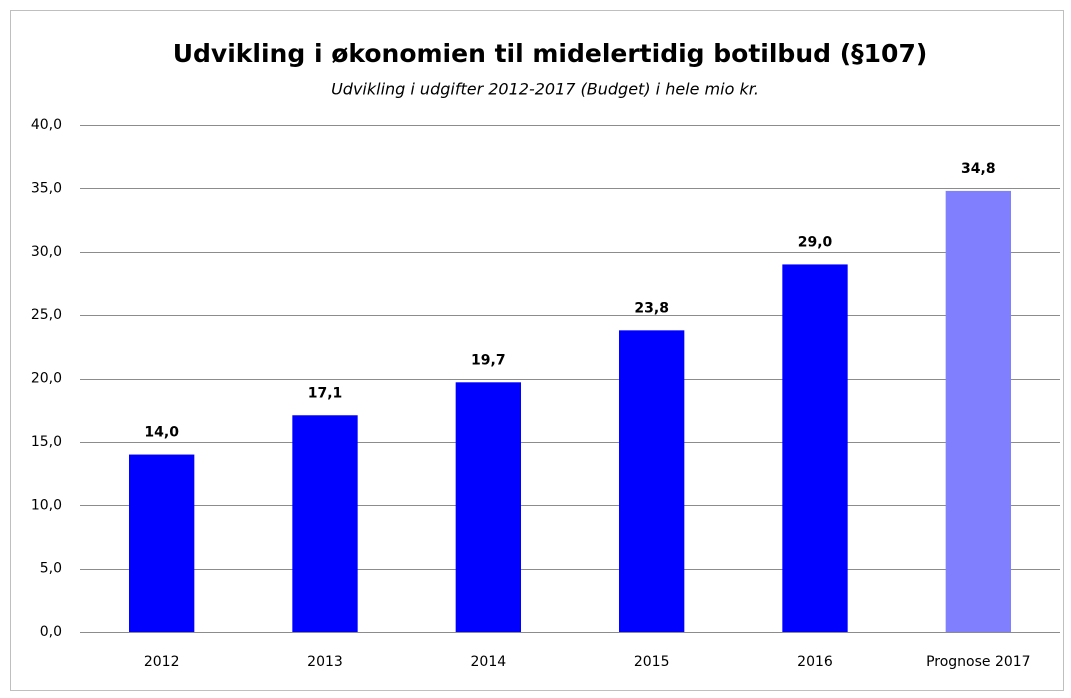 The height and width of the screenshot is (698, 1071). I want to click on data-label: 29,0, so click(815, 242).